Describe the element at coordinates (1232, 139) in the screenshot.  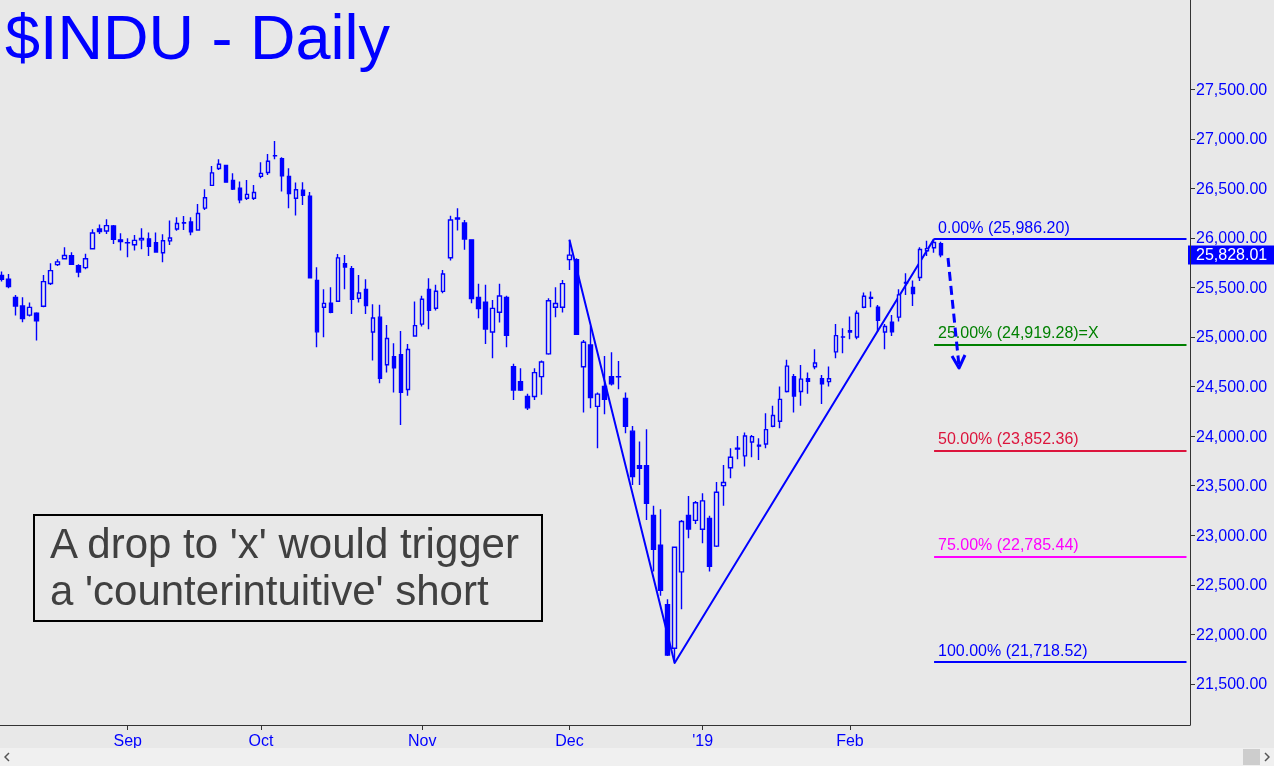
I see `y-tick-label: 27,000.00` at that location.